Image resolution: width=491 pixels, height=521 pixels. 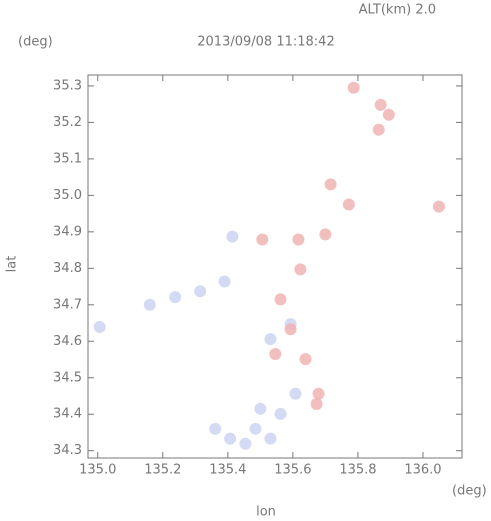 I want to click on chart-title: 2013/09/08 11:18:42, so click(x=265, y=42).